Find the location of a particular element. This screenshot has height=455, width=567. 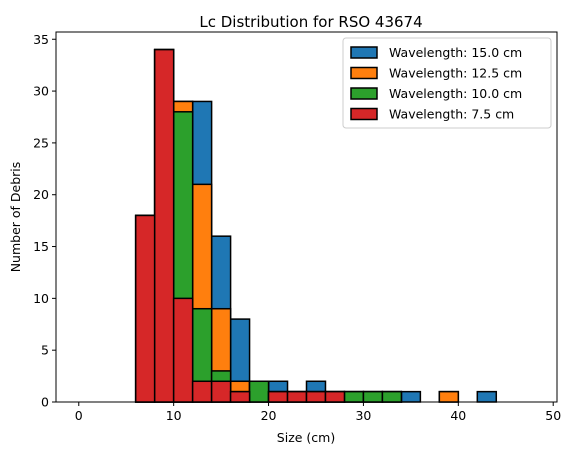

y-tick-label: 10 is located at coordinates (41, 298).